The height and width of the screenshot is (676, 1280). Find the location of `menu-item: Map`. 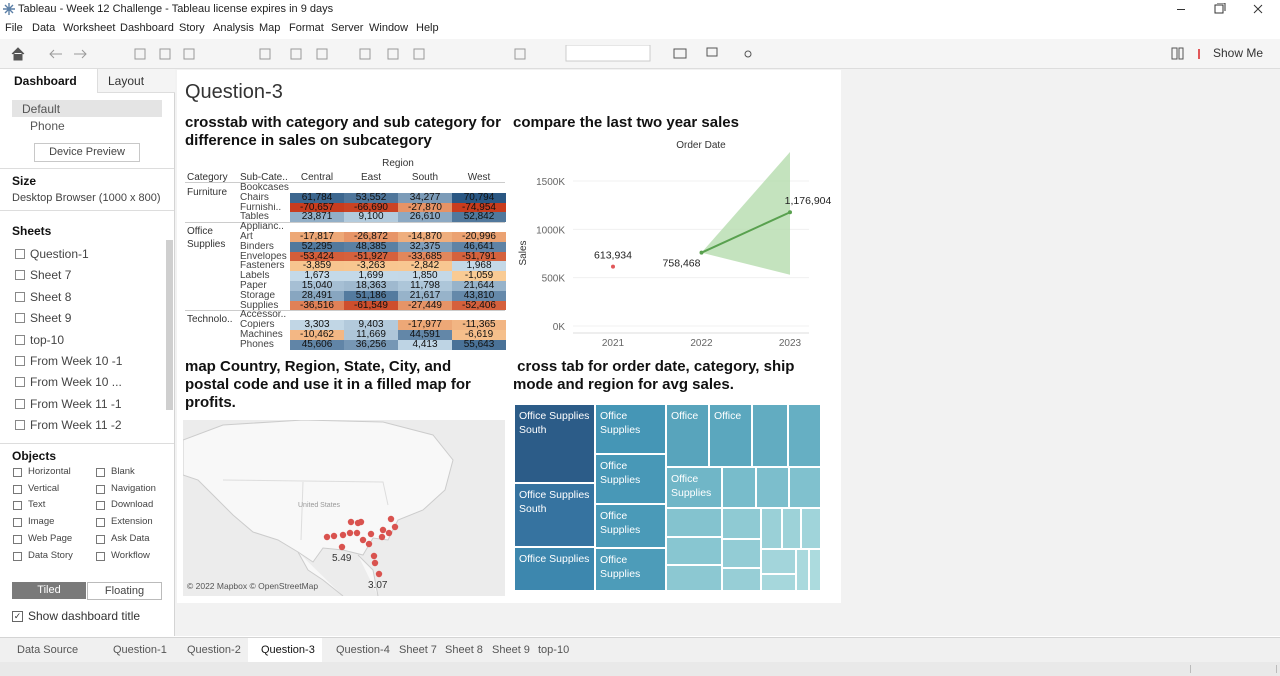

menu-item: Map is located at coordinates (270, 28).